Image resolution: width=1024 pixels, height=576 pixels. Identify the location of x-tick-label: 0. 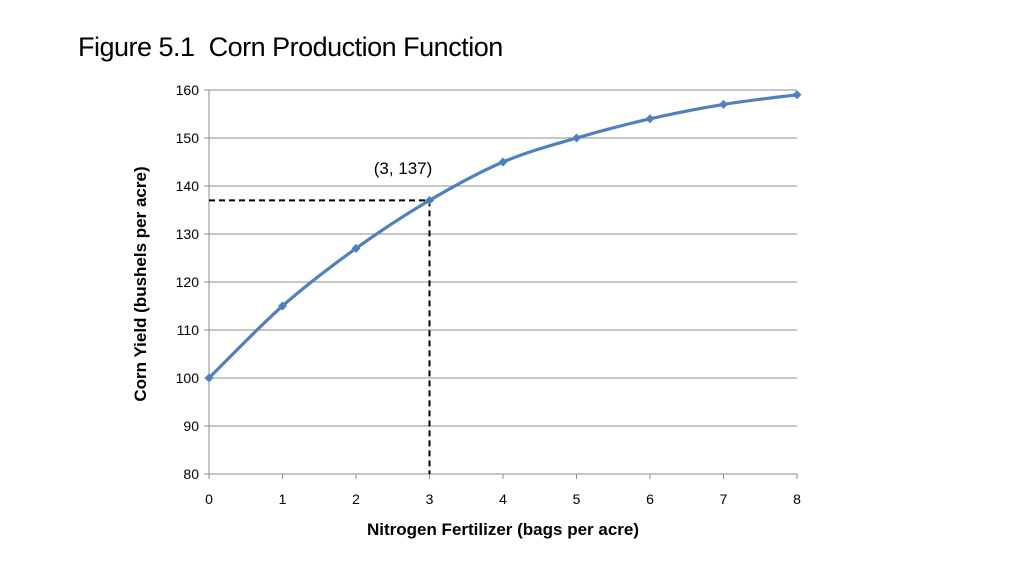
(209, 499).